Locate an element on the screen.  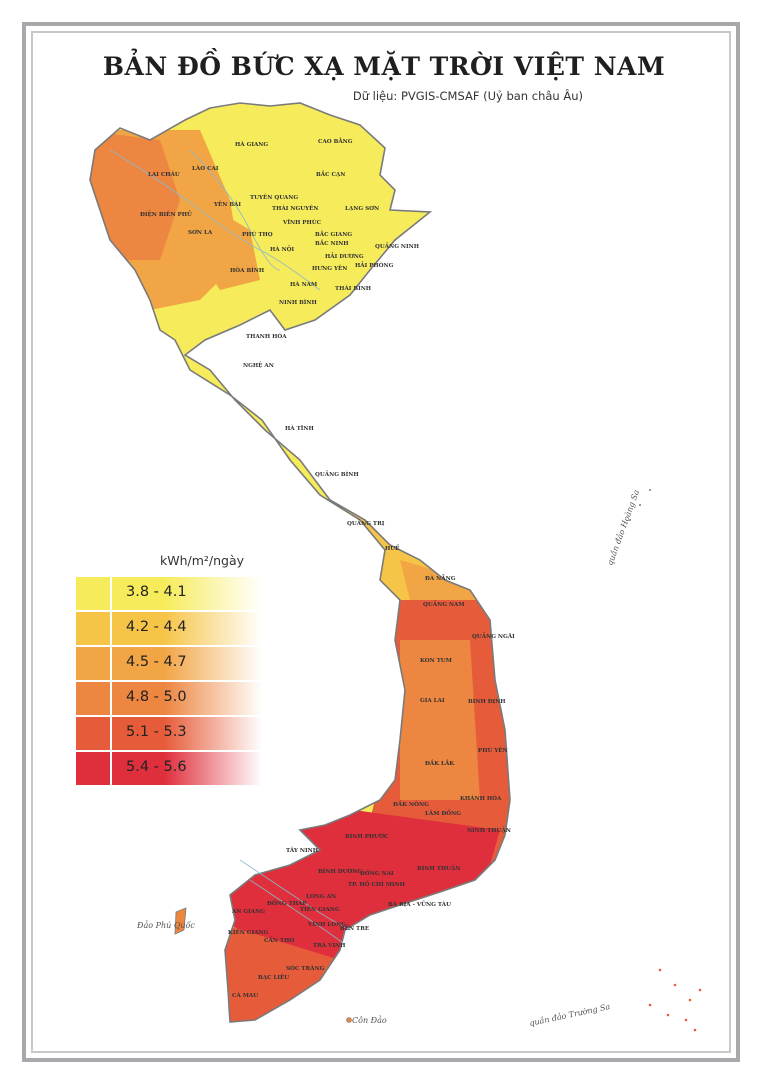
province-thai-nguyen: THÁI NGUYÊN is located at coordinates (295, 208).